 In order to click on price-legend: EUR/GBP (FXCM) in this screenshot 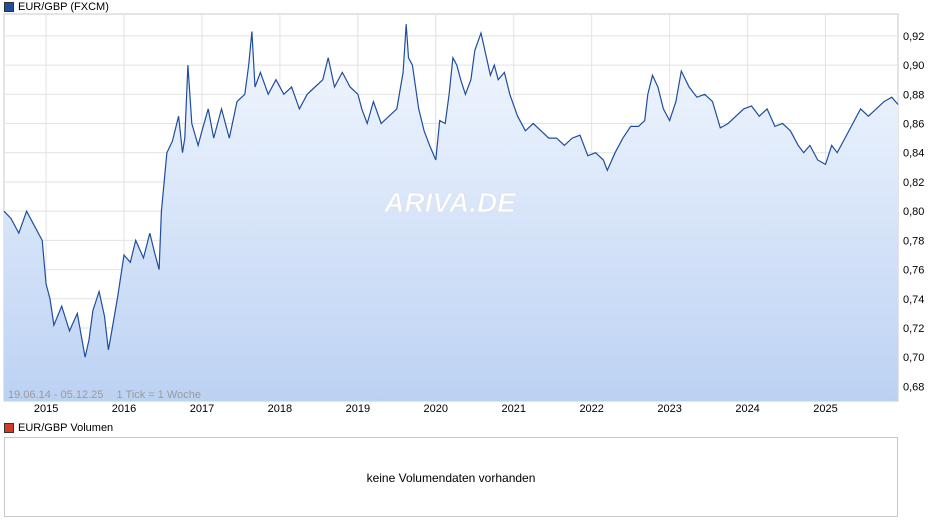, I will do `click(56, 7)`.